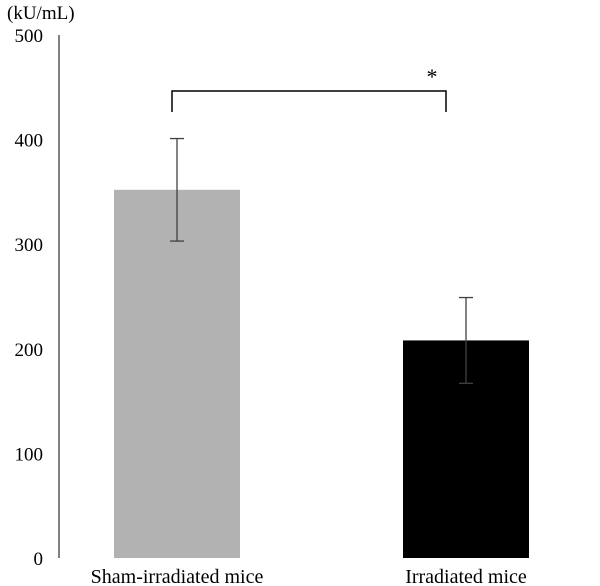 The height and width of the screenshot is (586, 600). What do you see at coordinates (29, 350) in the screenshot?
I see `y-tick-label: 200` at bounding box center [29, 350].